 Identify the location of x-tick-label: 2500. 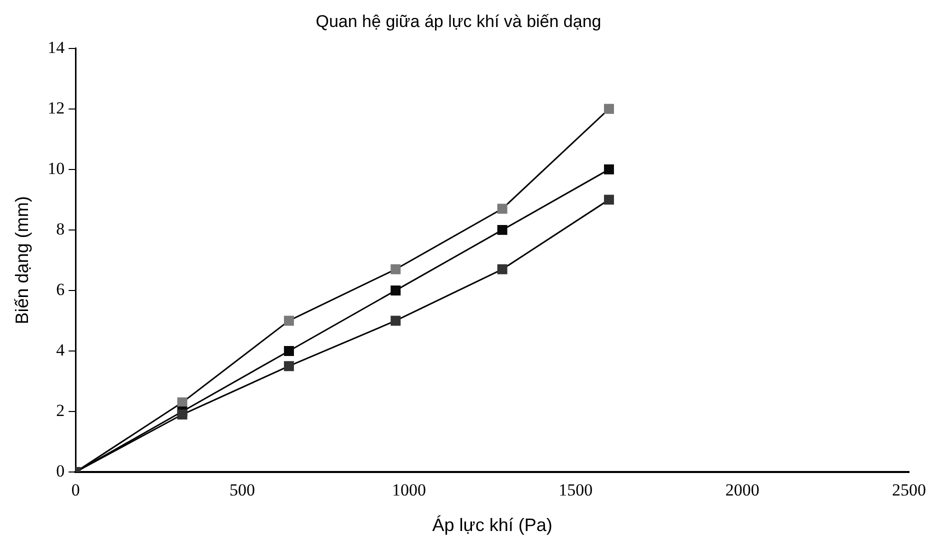
(909, 490).